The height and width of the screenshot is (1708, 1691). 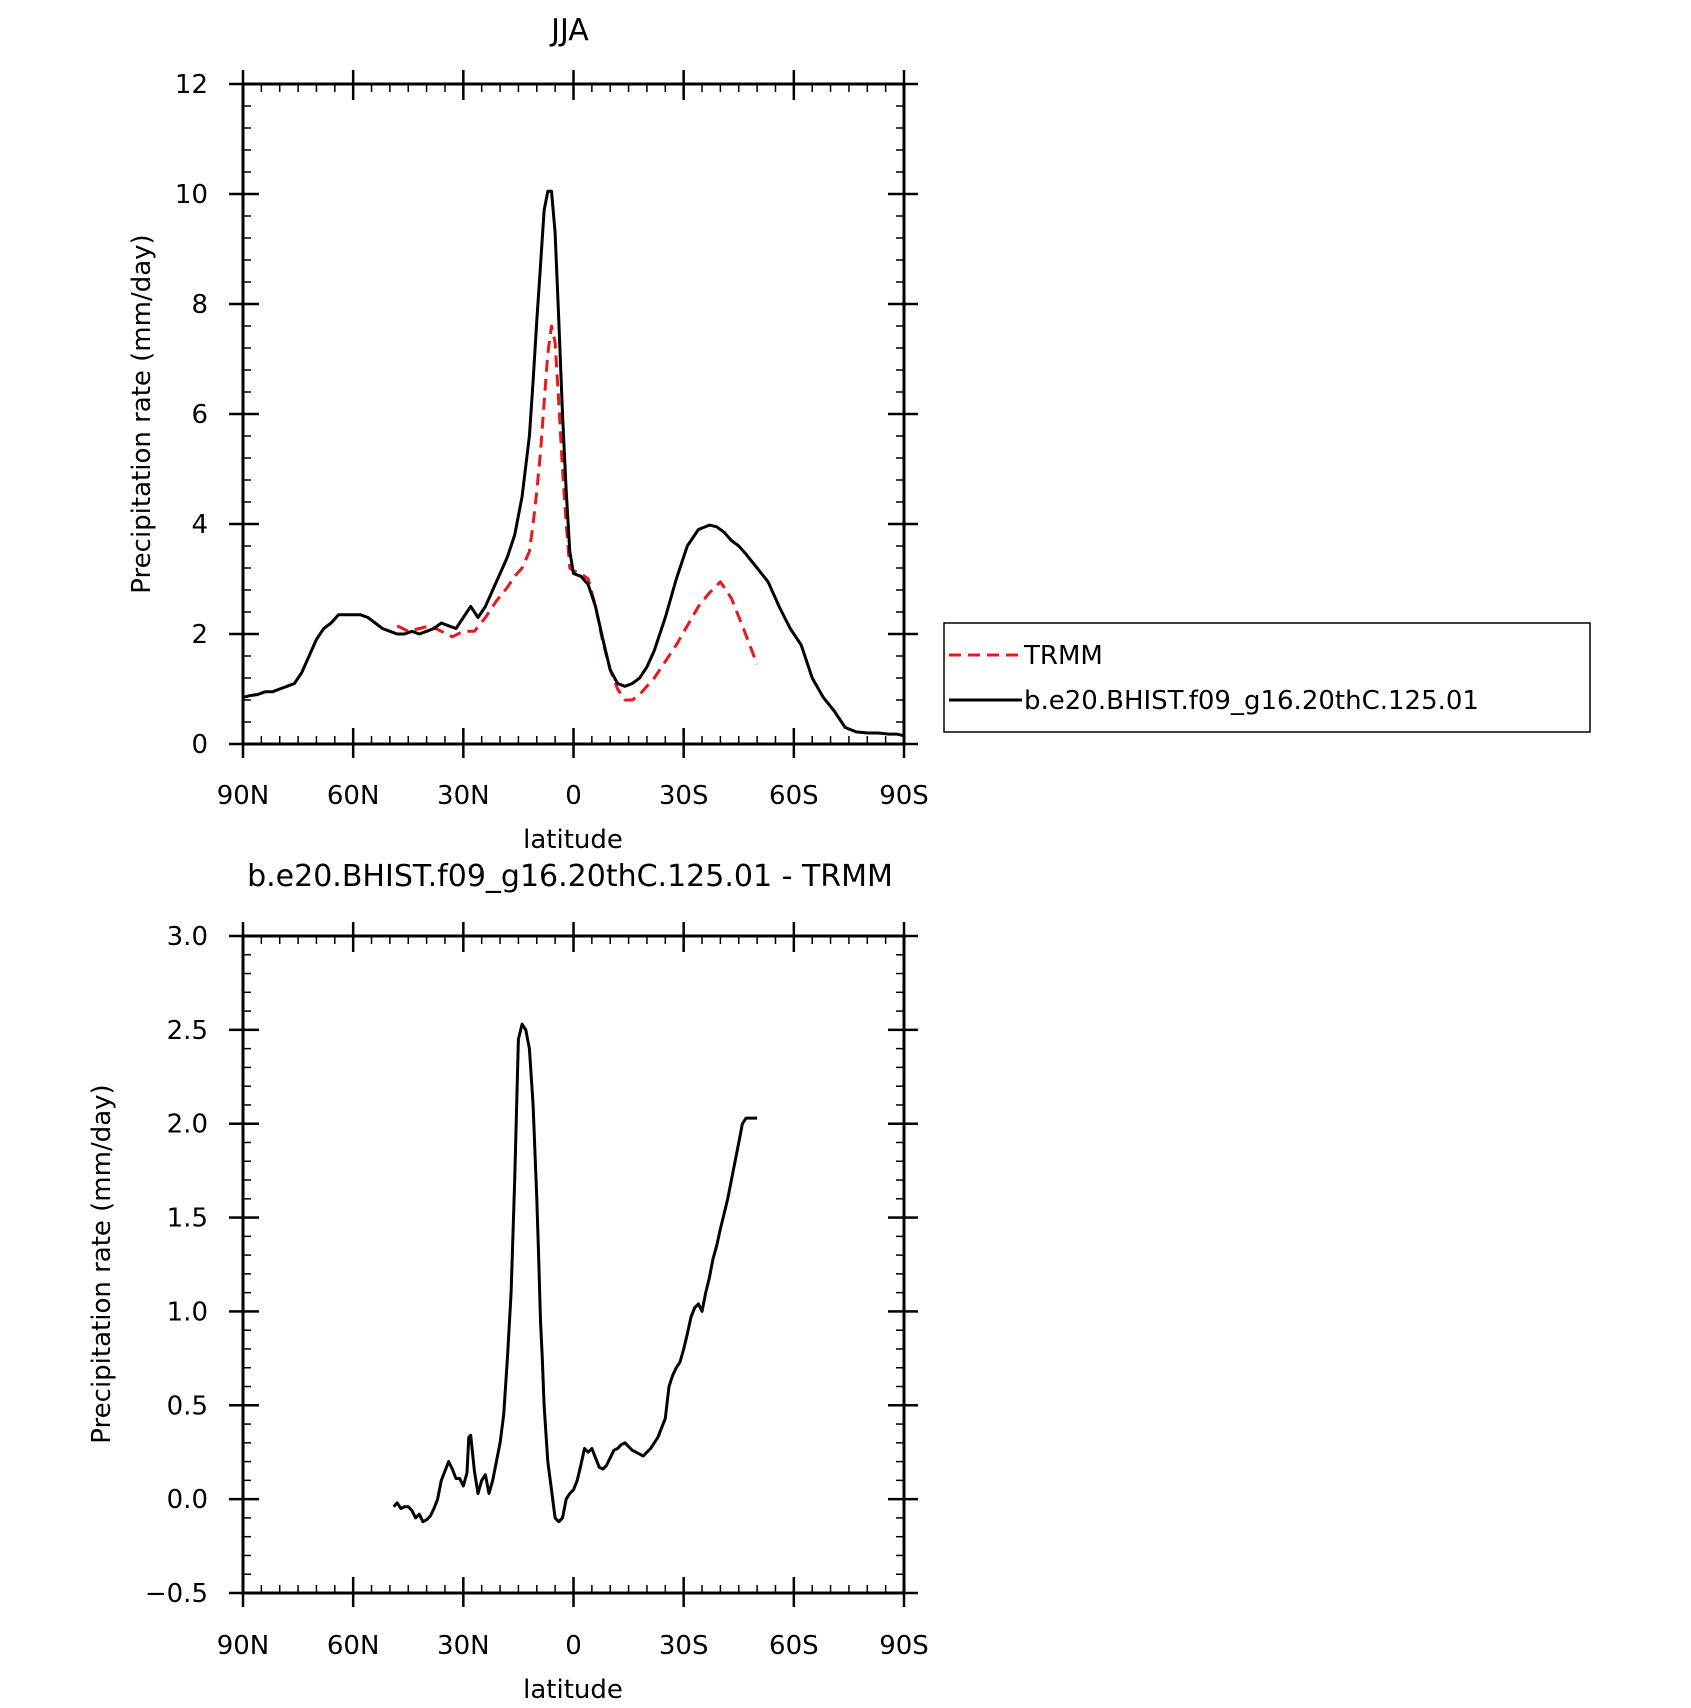 I want to click on y-tick-label-bottom: 0.0, so click(x=187, y=1500).